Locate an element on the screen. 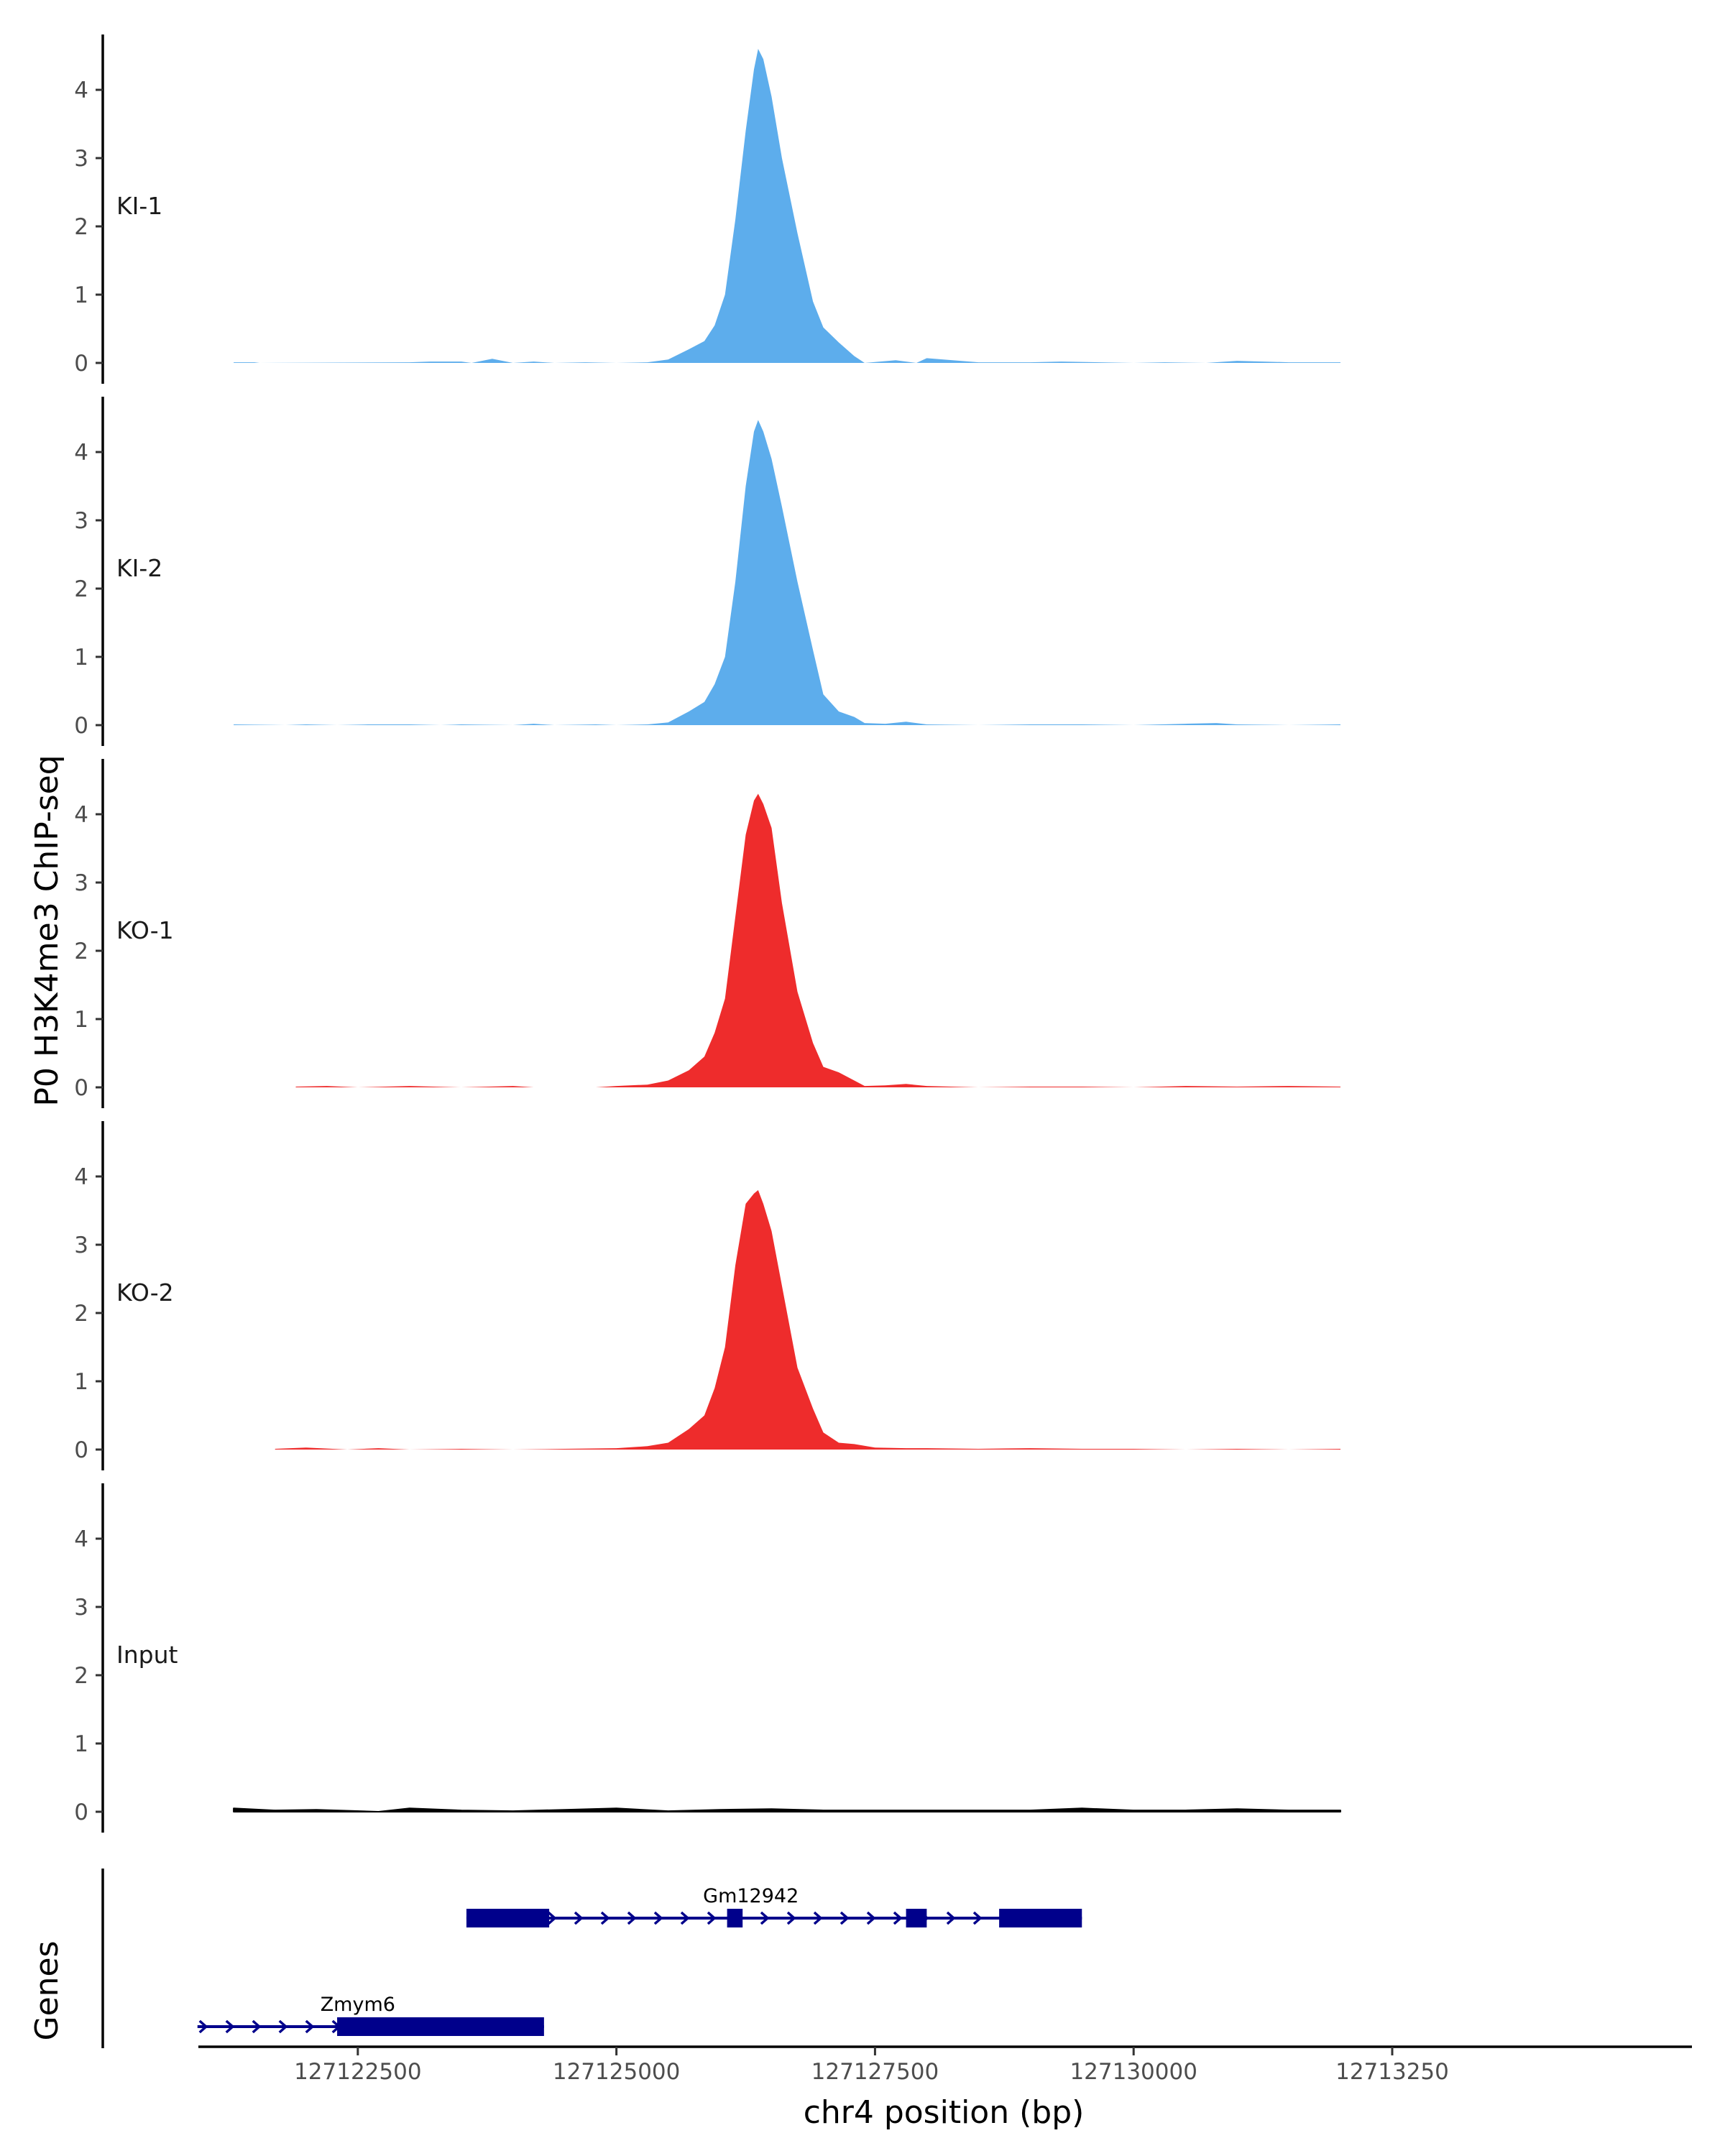  genes-panel: Gm12942 Zmym6 is located at coordinates (591, 1958).